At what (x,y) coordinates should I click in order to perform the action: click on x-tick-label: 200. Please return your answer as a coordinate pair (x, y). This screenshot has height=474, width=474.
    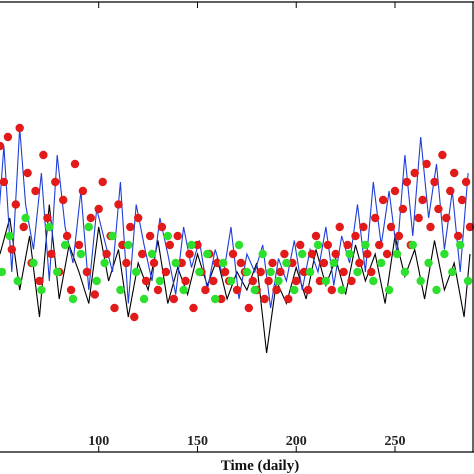
    Looking at the image, I should click on (296, 441).